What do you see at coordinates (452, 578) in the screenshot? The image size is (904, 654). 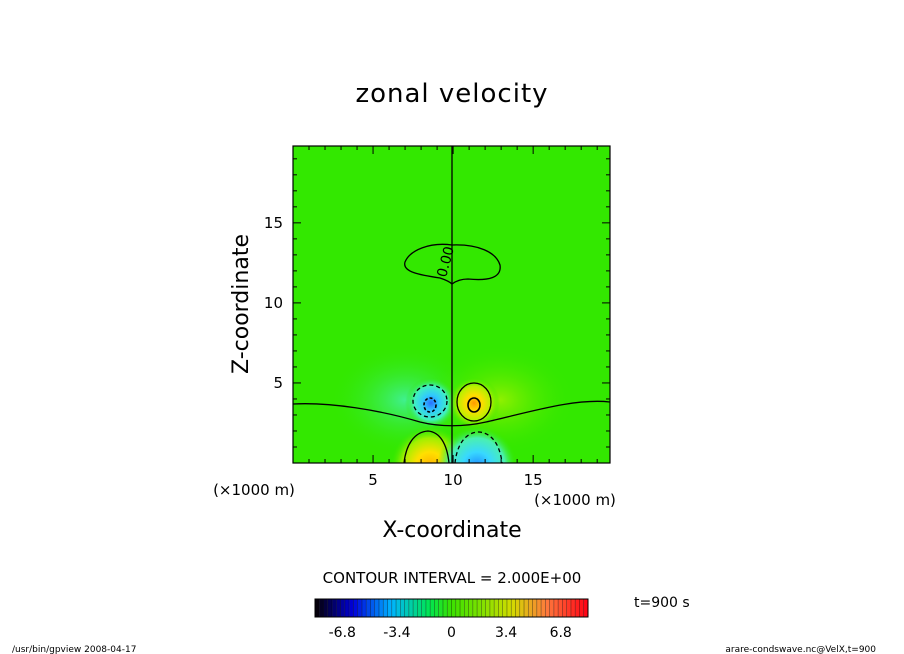 I see `contour-interval: CONTOUR INTERVAL = 2.000E+00` at bounding box center [452, 578].